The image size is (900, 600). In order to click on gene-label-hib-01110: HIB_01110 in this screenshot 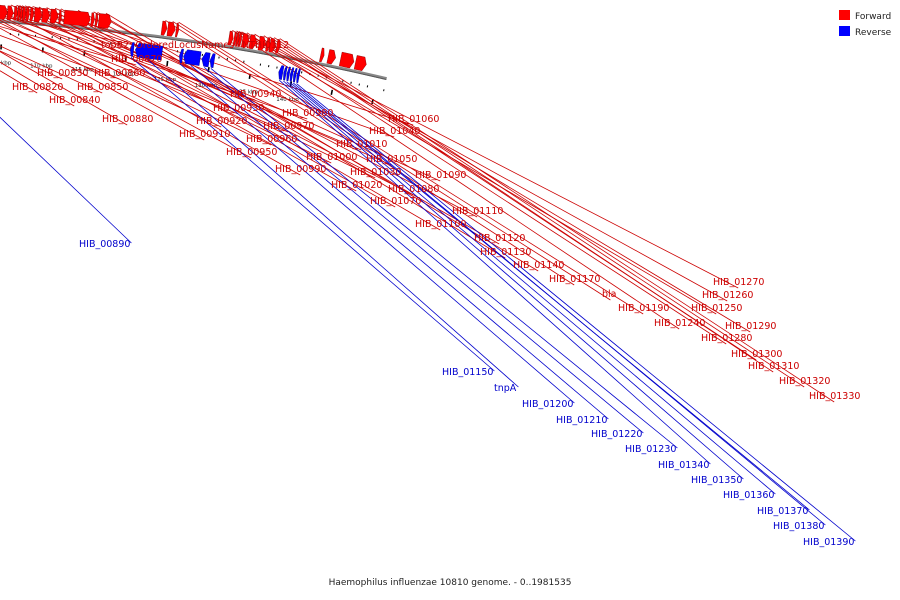, I will do `click(477, 211)`.